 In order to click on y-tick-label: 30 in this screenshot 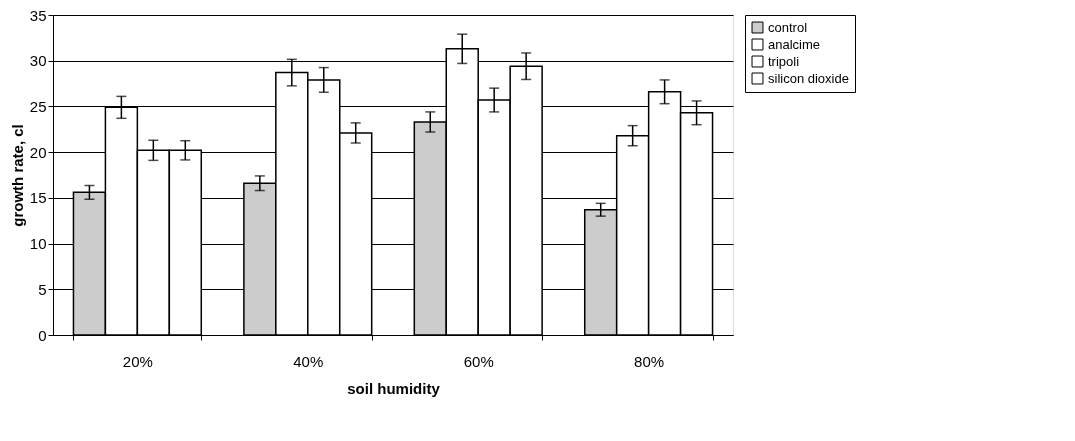, I will do `click(38, 61)`.